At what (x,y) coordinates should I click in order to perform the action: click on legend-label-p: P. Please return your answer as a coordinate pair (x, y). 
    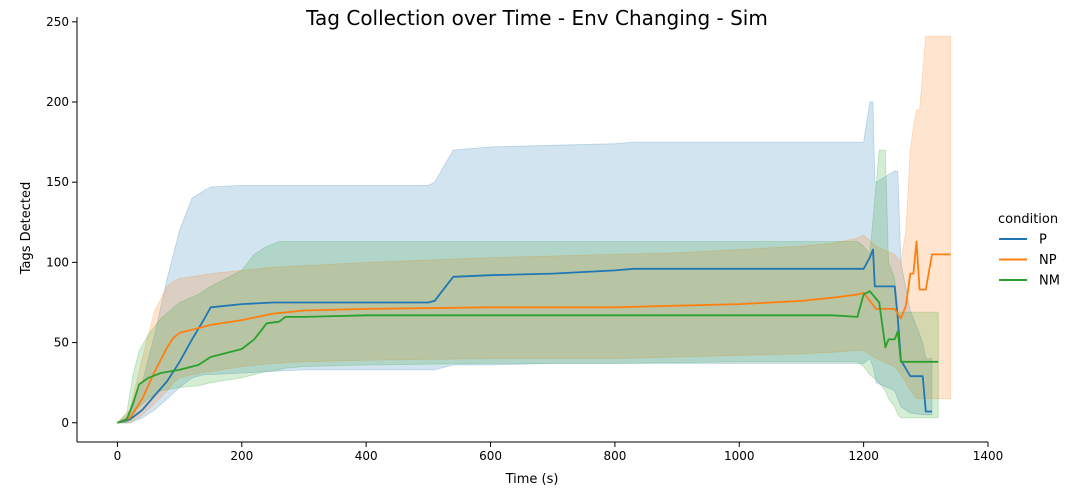
    Looking at the image, I should click on (1043, 240).